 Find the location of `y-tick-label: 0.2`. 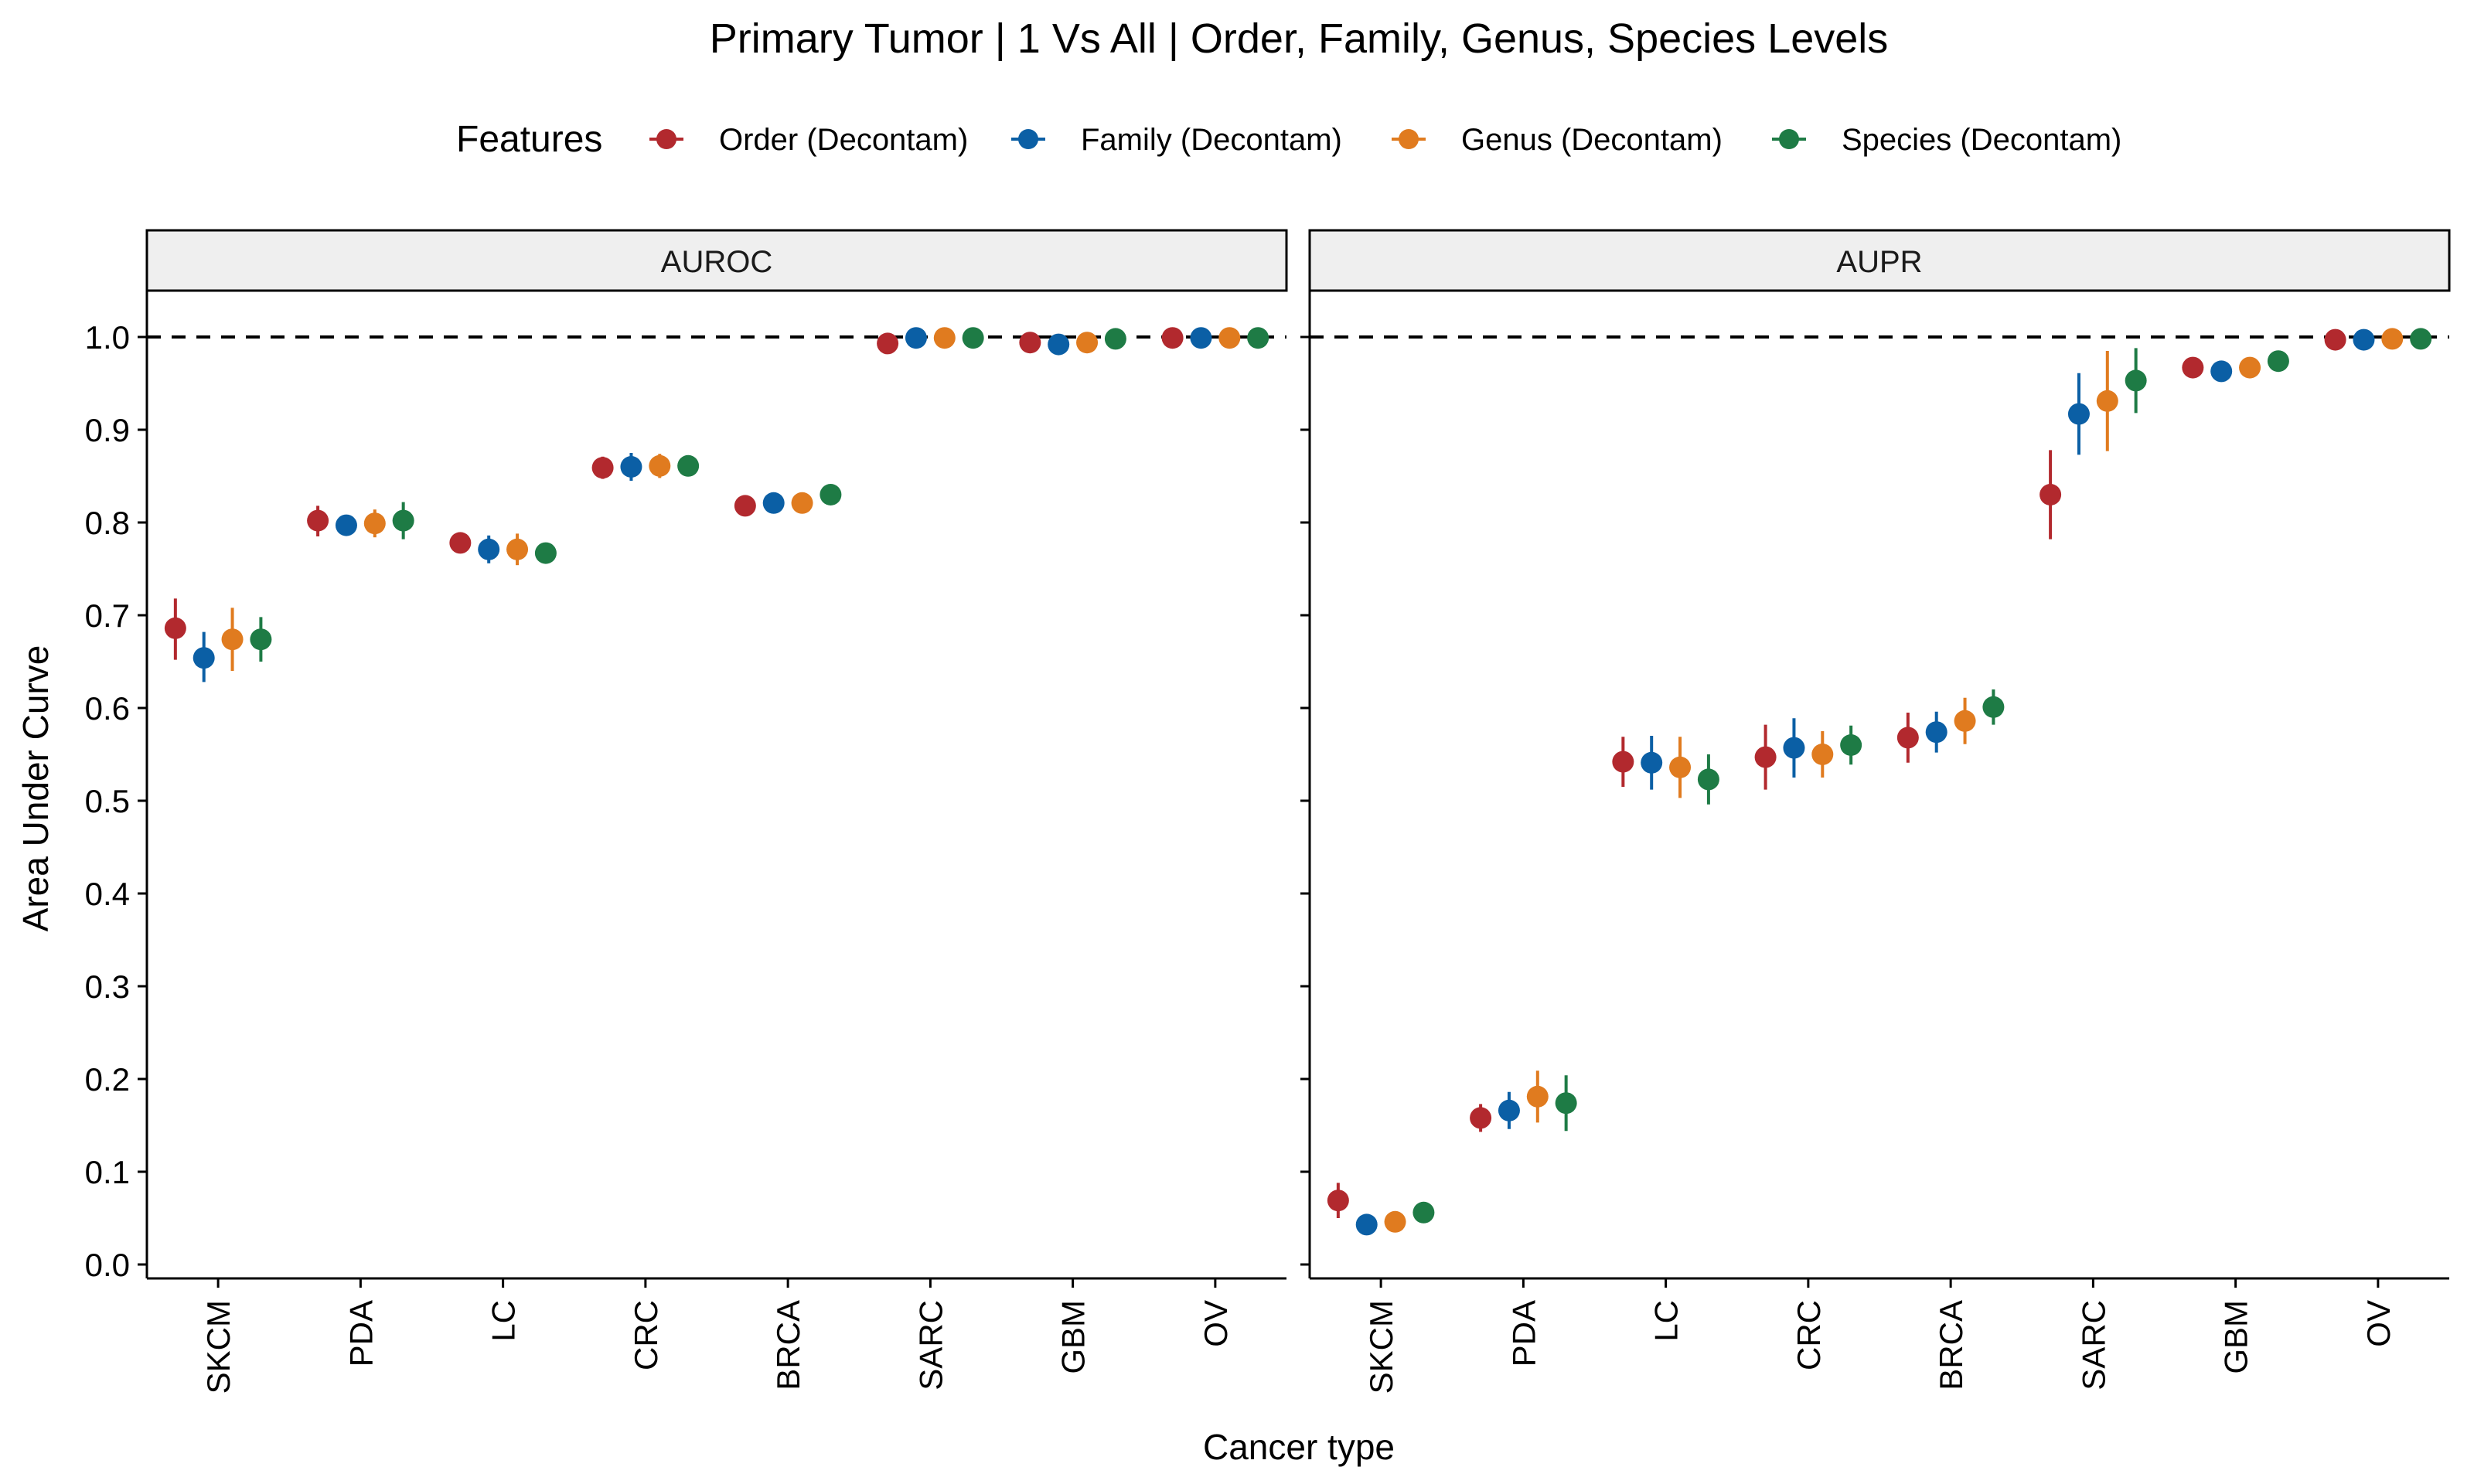

y-tick-label: 0.2 is located at coordinates (107, 1079).